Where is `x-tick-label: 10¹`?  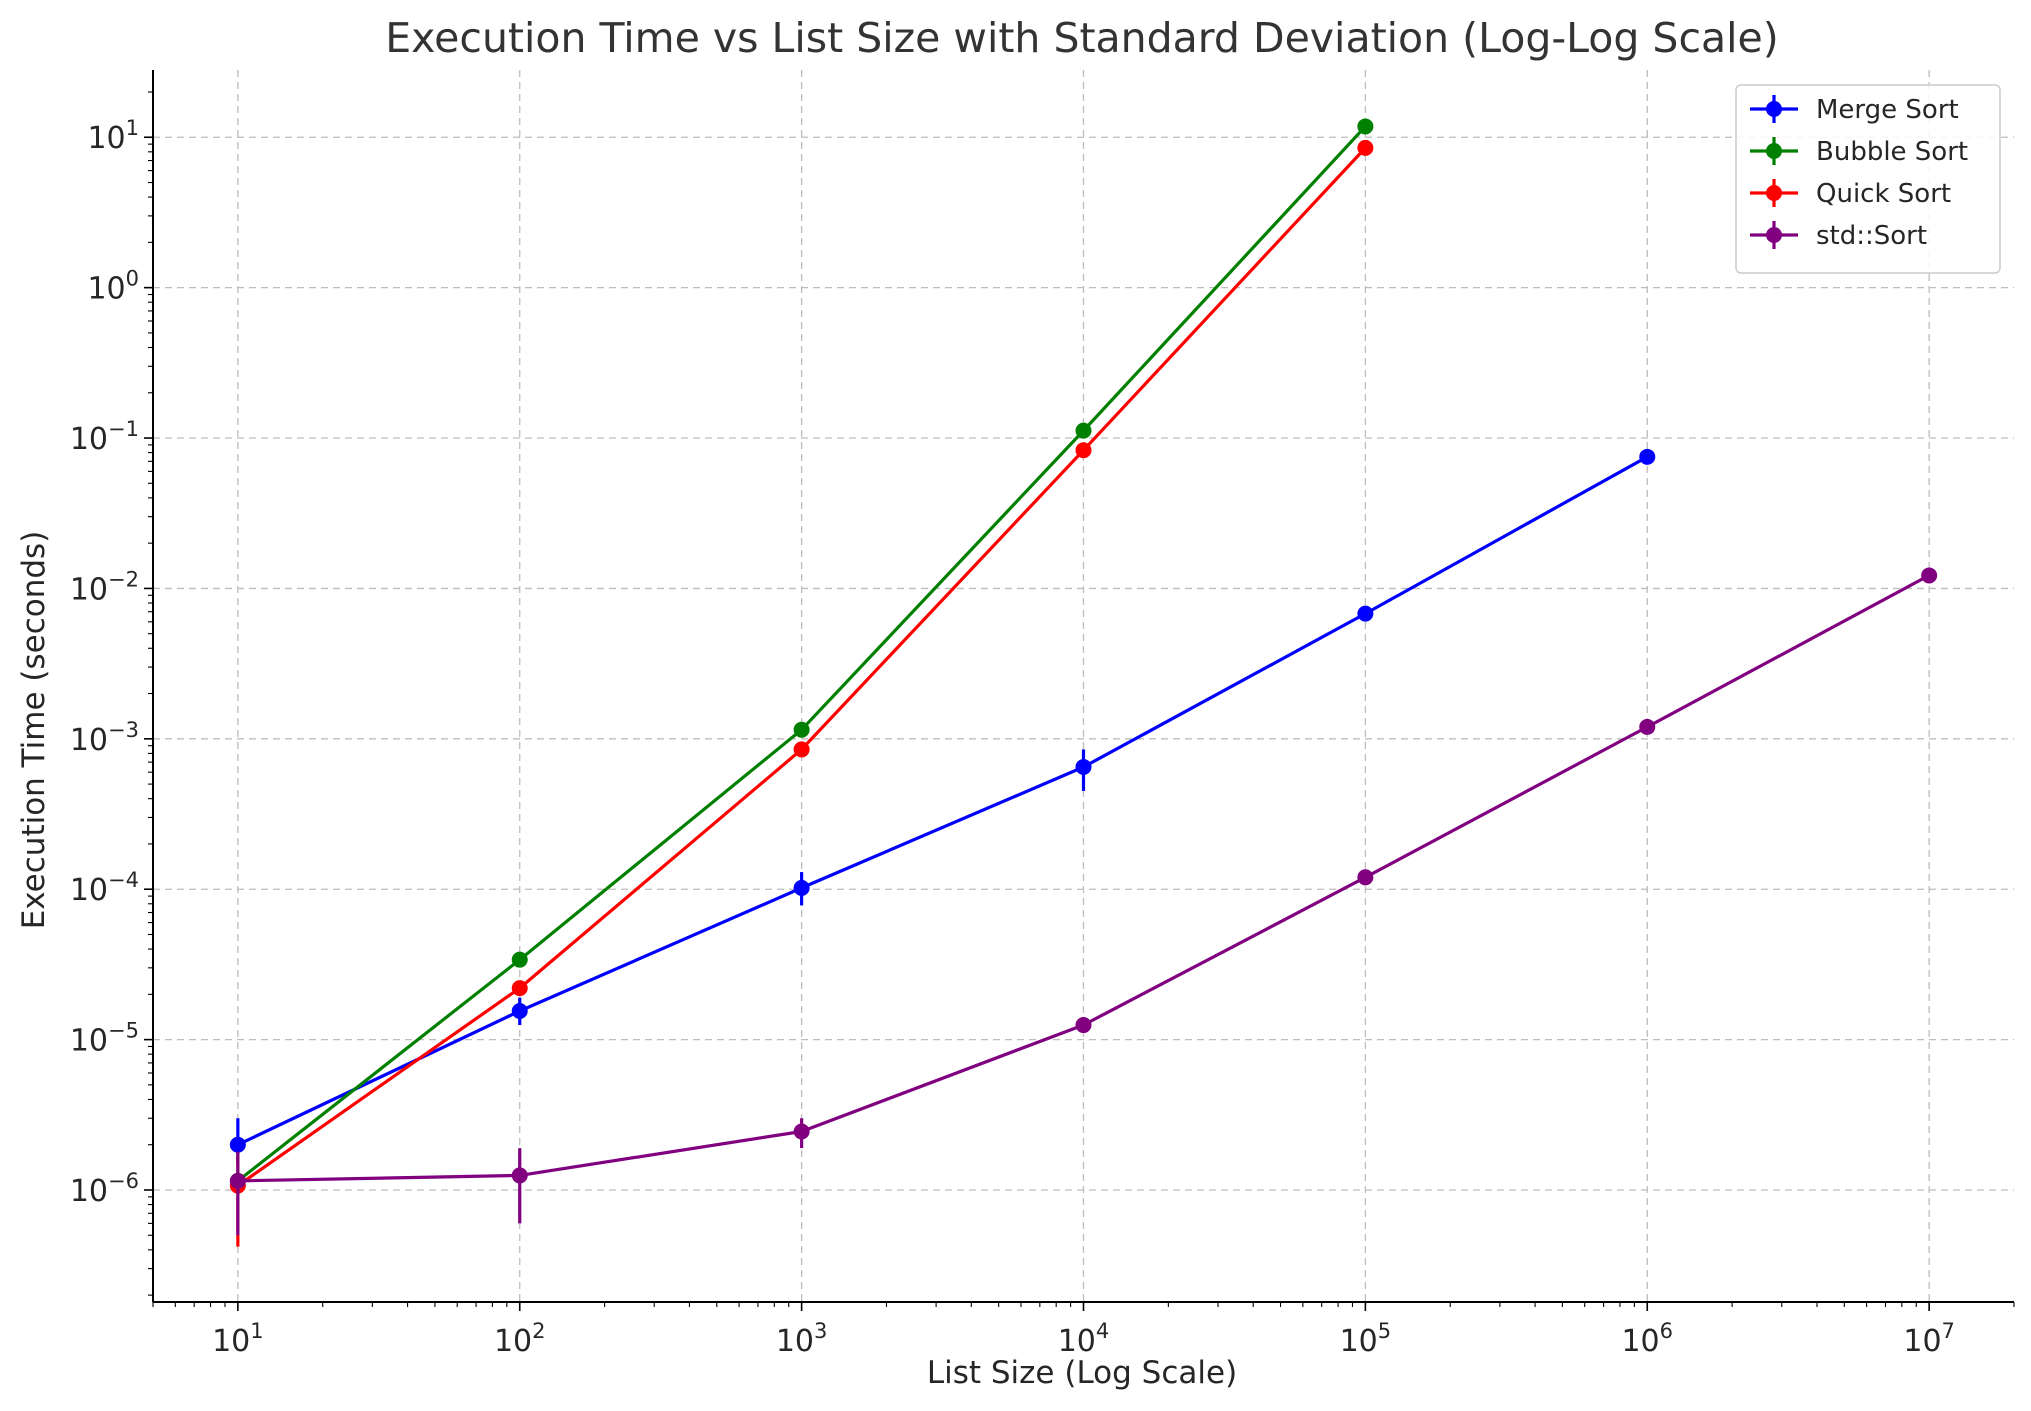
x-tick-label: 10¹ is located at coordinates (238, 1339).